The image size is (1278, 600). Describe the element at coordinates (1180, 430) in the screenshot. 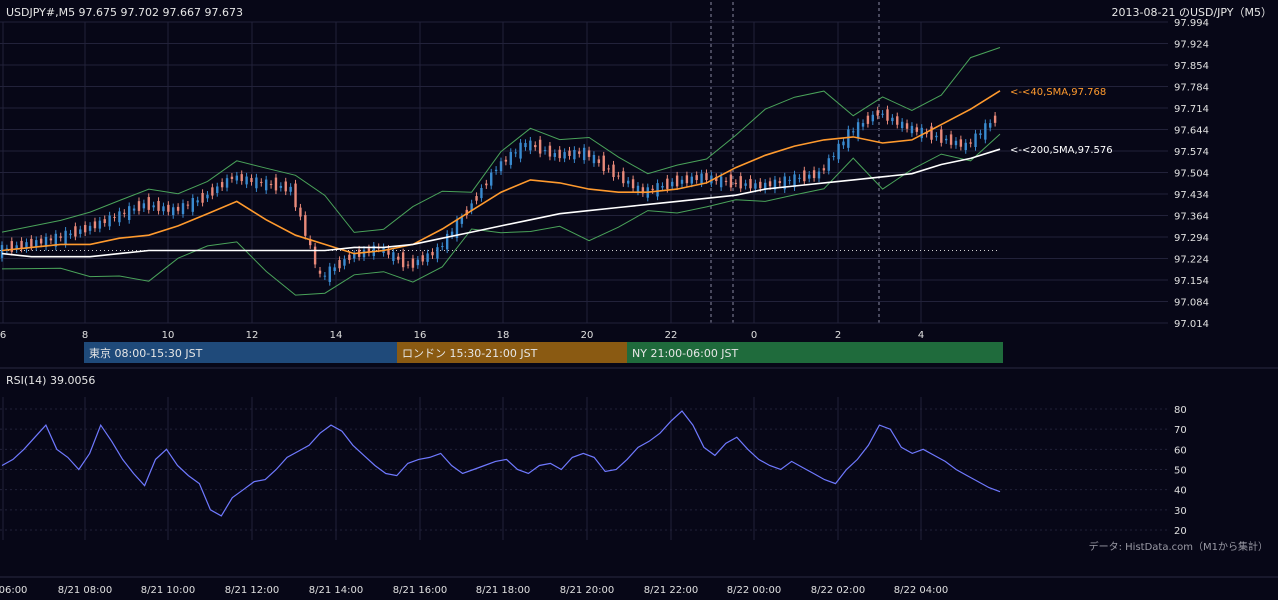

I see `rsi-tick-label: 70` at that location.